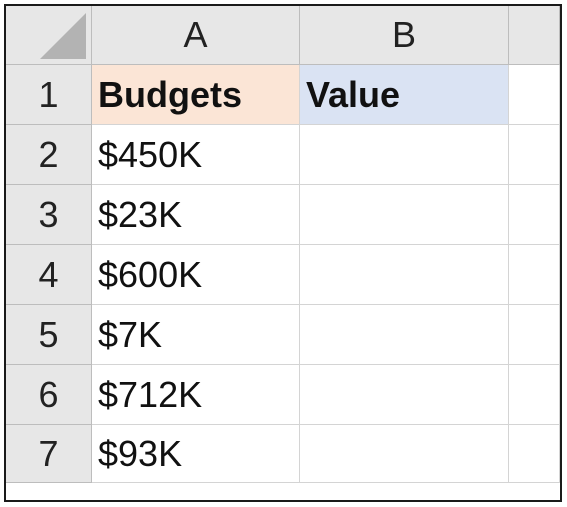 This screenshot has width=567, height=507. What do you see at coordinates (534, 95) in the screenshot?
I see `cell-c1` at bounding box center [534, 95].